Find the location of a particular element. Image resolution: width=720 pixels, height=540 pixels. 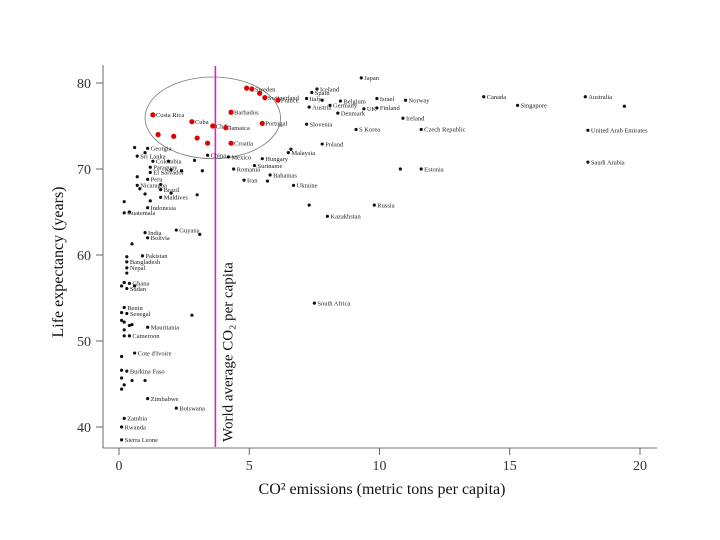

point-label: Japan is located at coordinates (372, 78).